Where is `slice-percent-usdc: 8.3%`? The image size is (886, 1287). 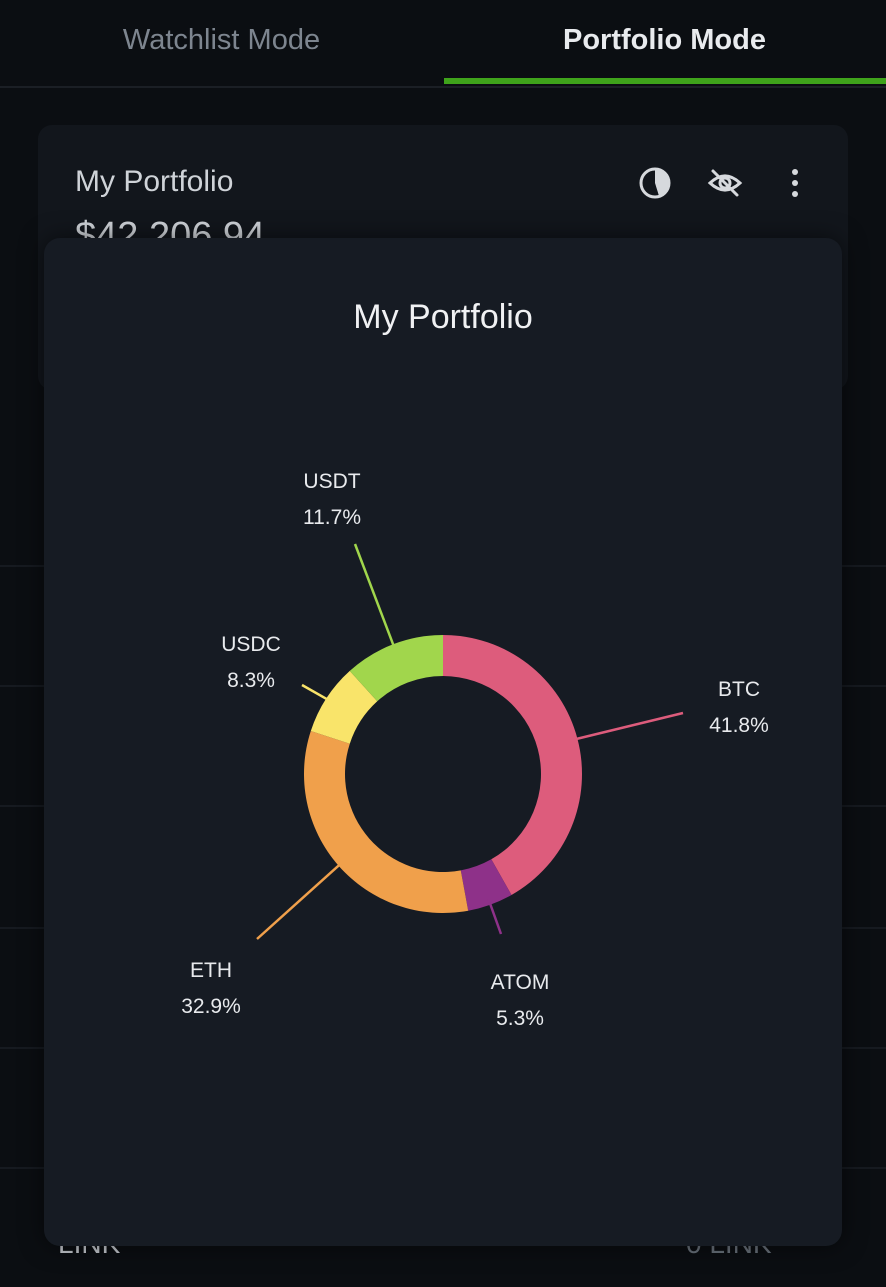 slice-percent-usdc: 8.3% is located at coordinates (251, 680).